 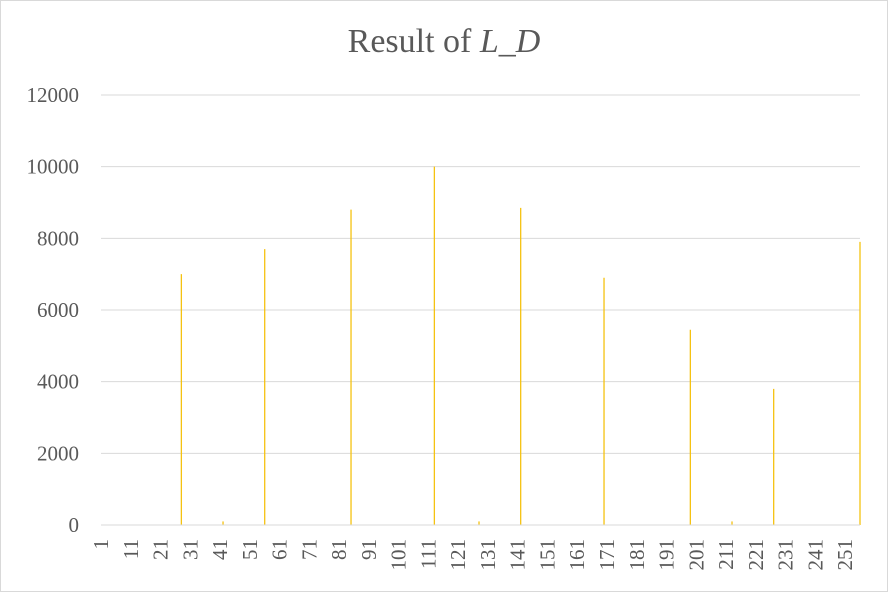 I want to click on chart-title: Result of L_D, so click(x=444, y=42).